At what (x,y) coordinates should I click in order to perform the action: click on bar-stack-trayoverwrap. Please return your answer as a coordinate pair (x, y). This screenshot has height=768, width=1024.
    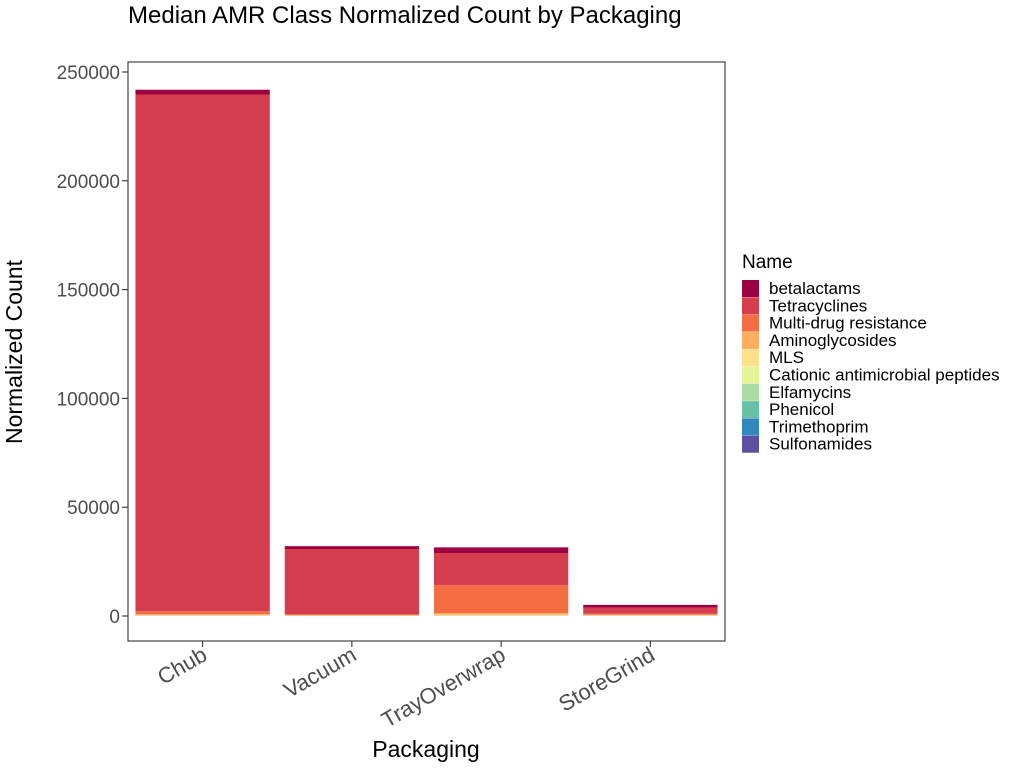
    Looking at the image, I should click on (501, 581).